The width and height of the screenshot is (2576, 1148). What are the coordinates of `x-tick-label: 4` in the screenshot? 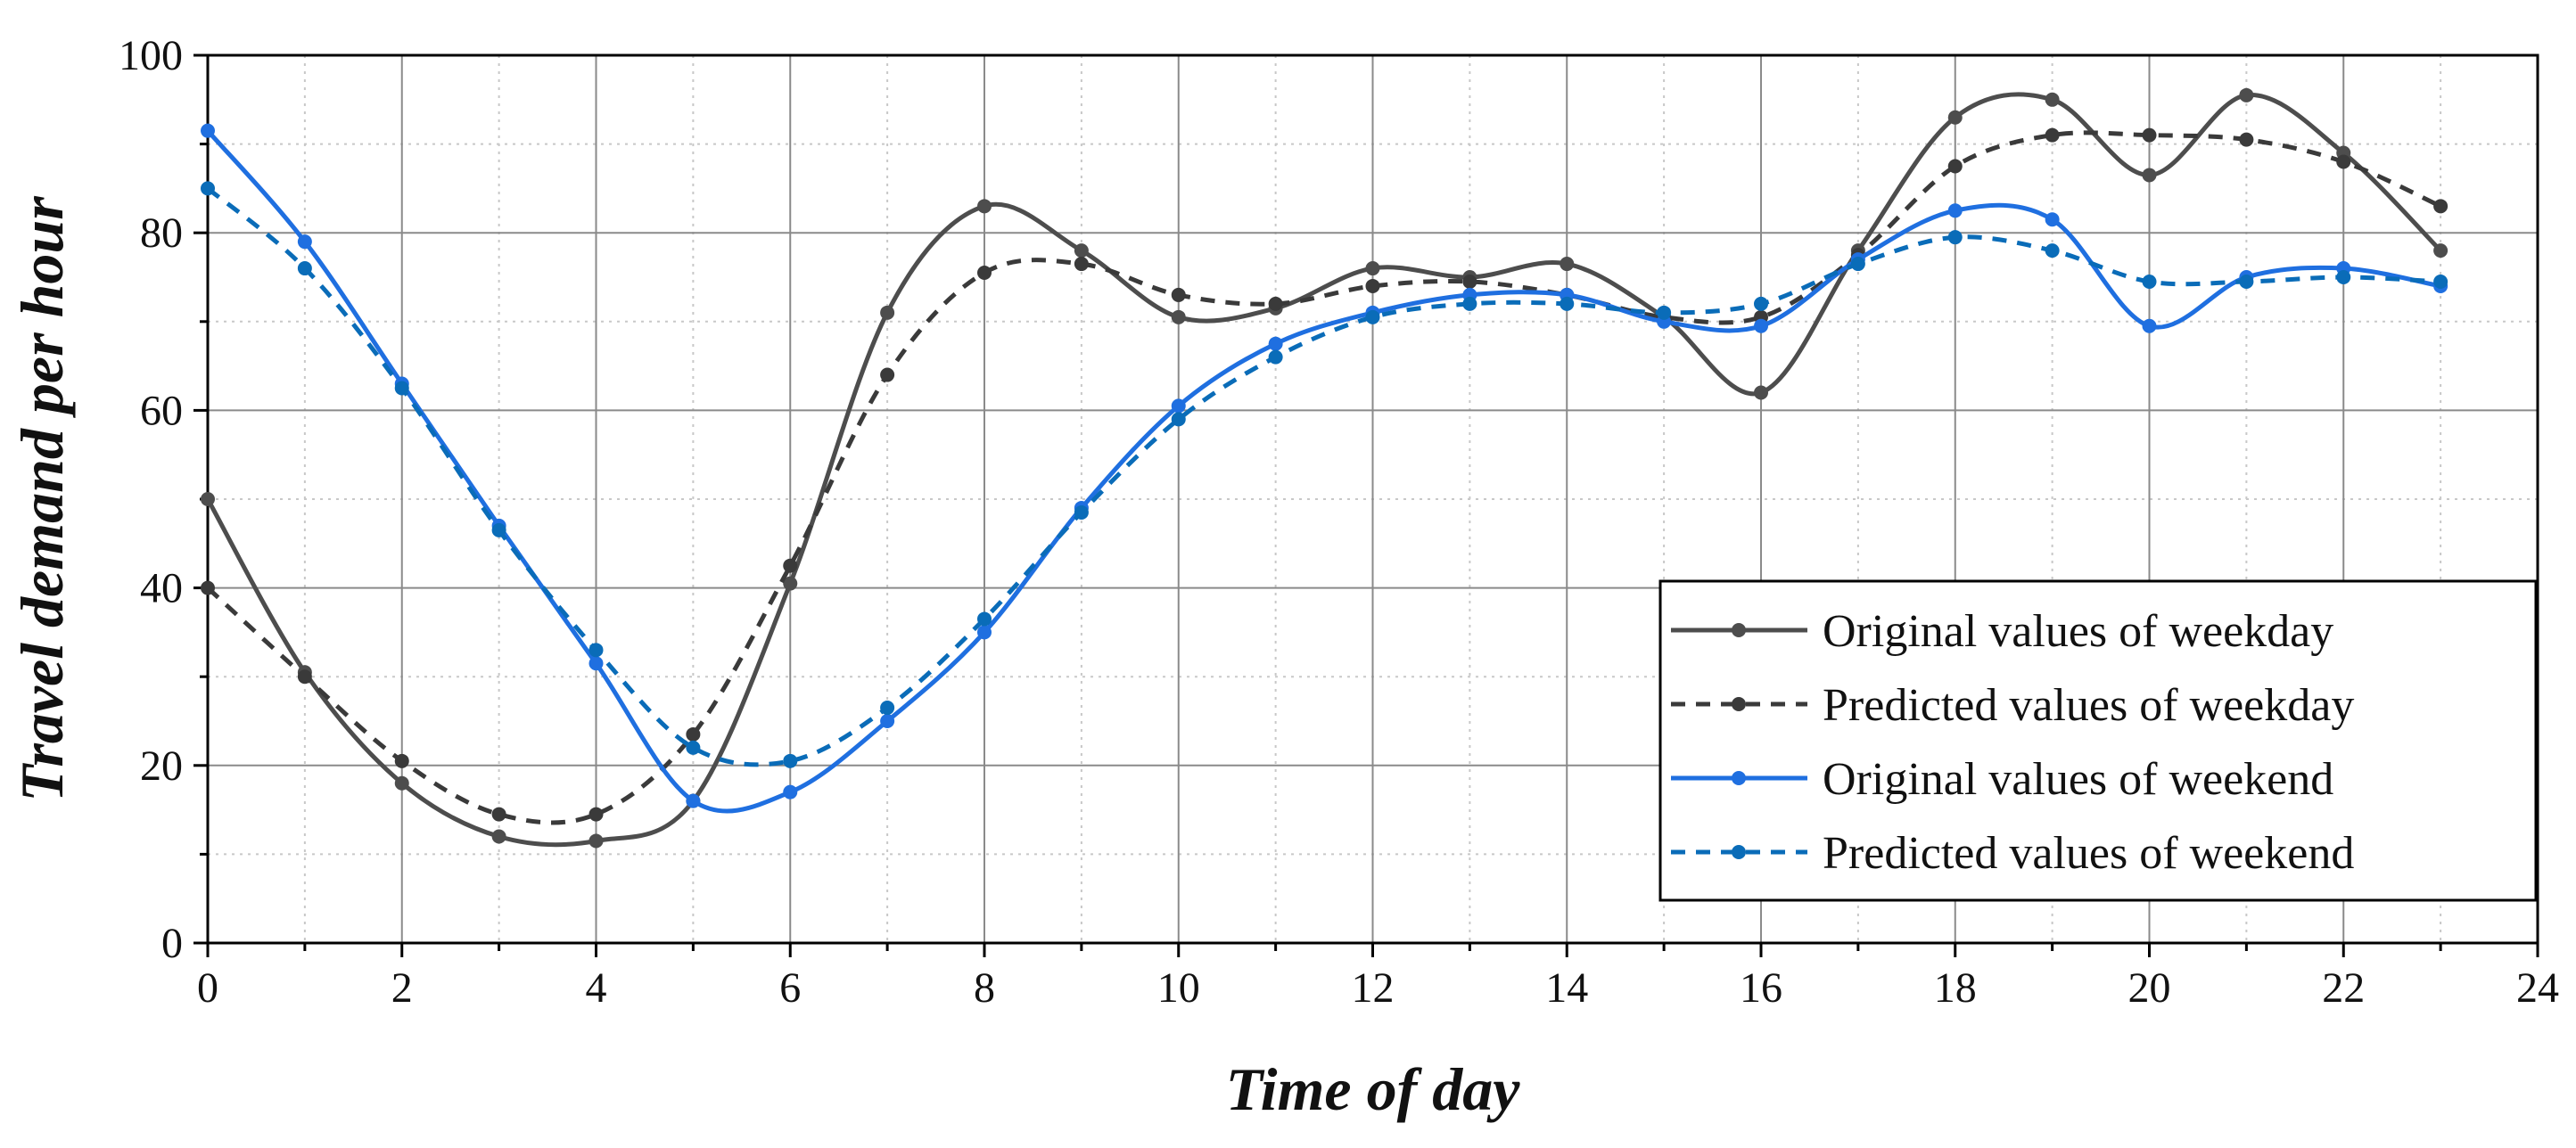 It's located at (596, 988).